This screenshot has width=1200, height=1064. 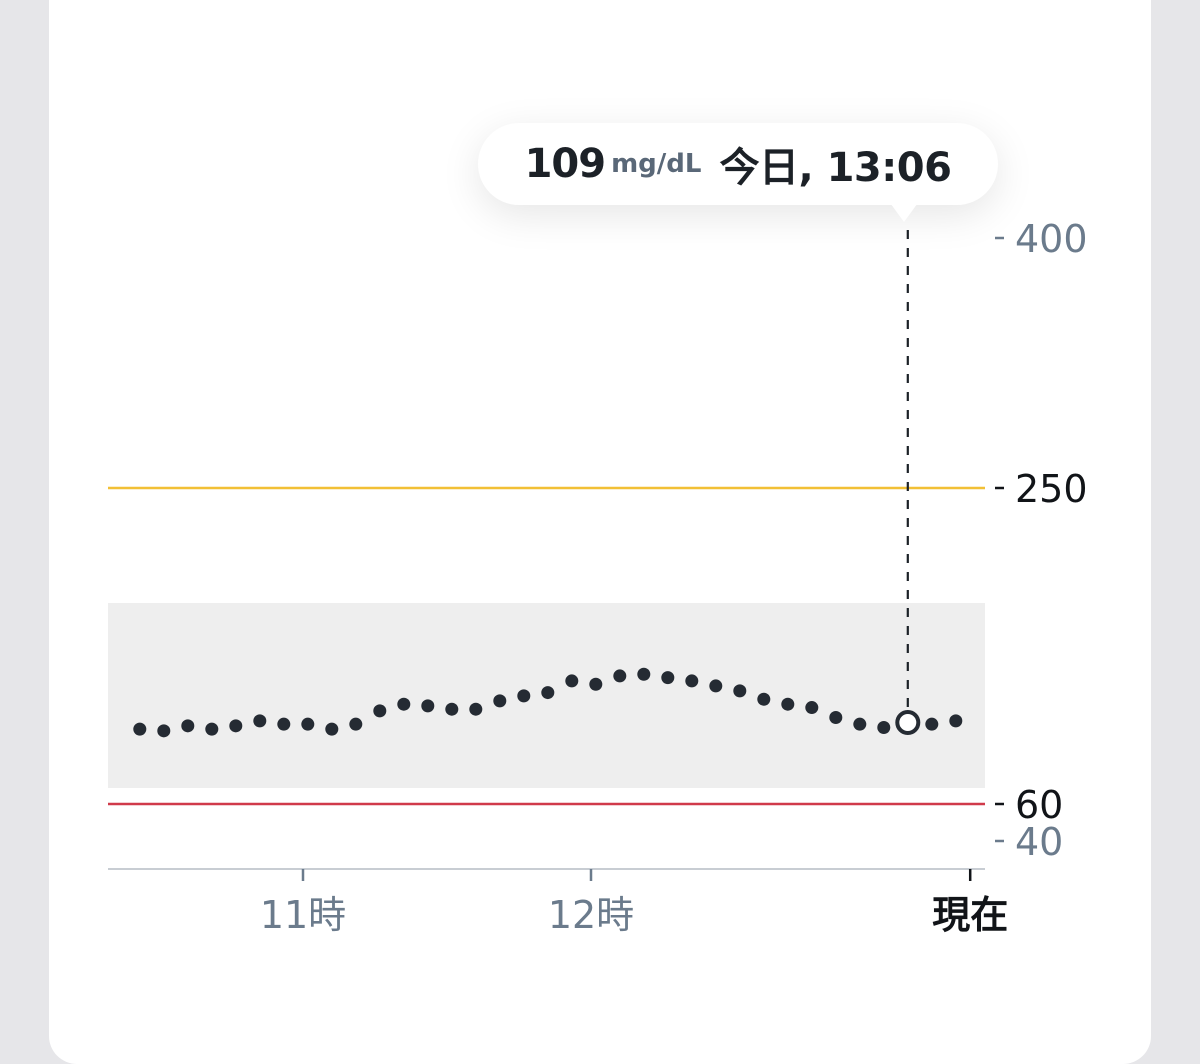 I want to click on tooltip-time: 今日, 13:06, so click(x=835, y=168).